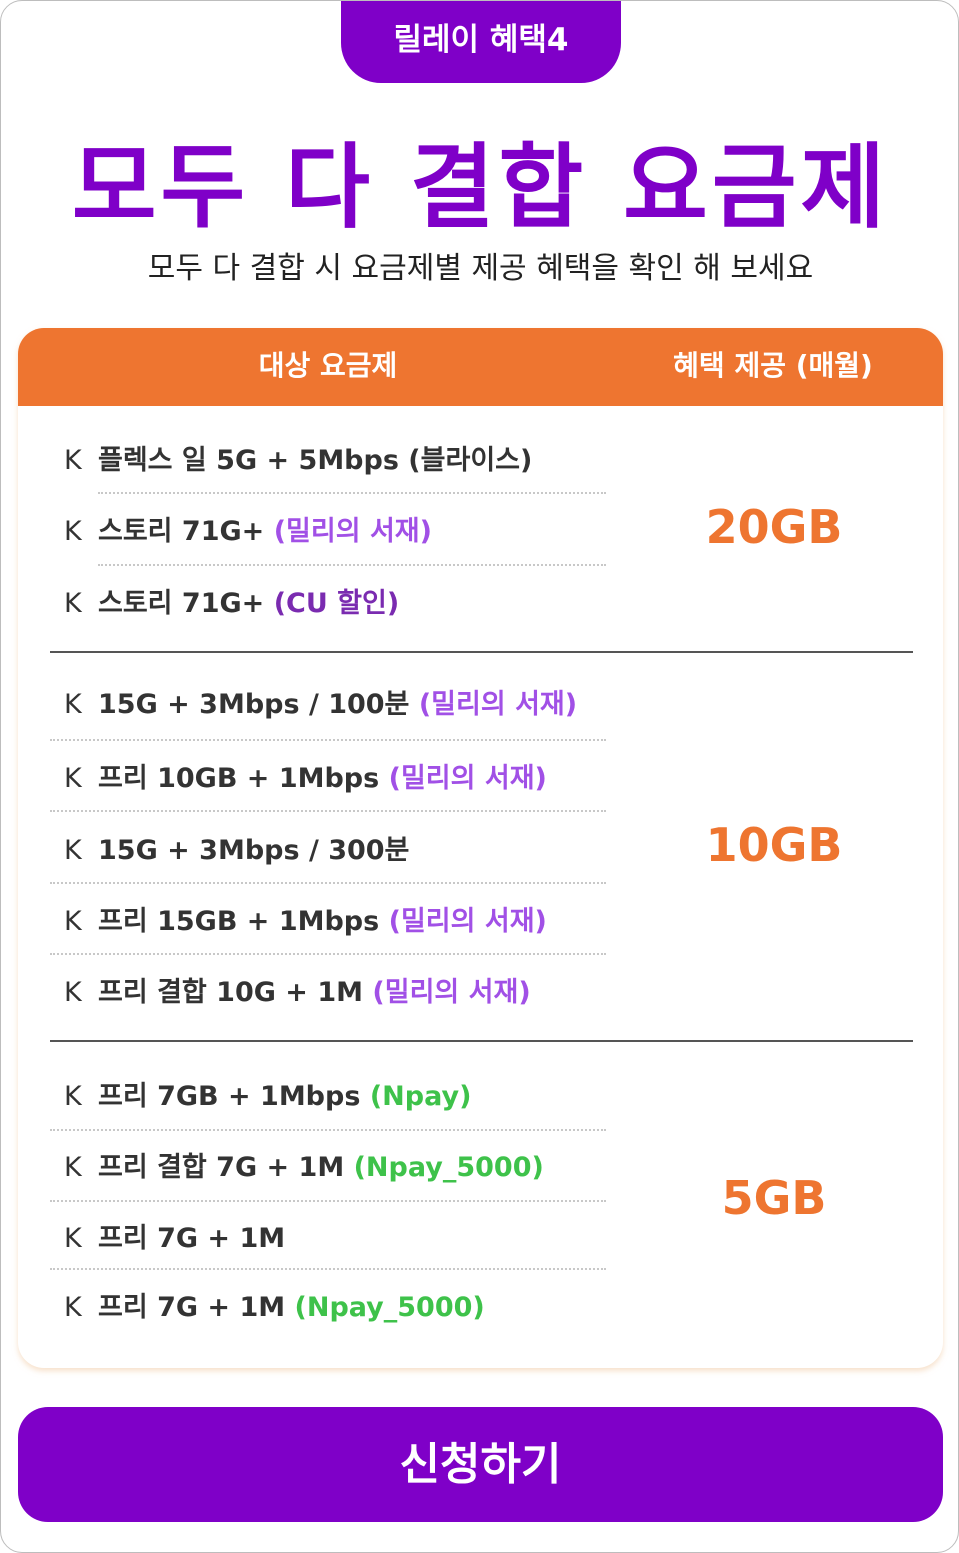 This screenshot has width=959, height=1553. Describe the element at coordinates (315, 460) in the screenshot. I see `row-plan: 플렉스 일 5G + 5Mbps (블라이스)` at that location.